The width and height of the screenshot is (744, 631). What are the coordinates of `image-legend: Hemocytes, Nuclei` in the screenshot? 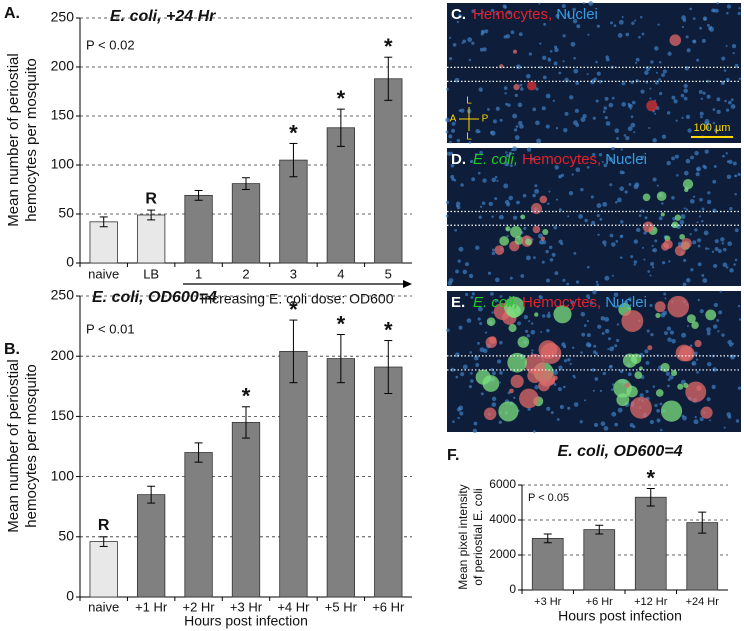 It's located at (535, 14).